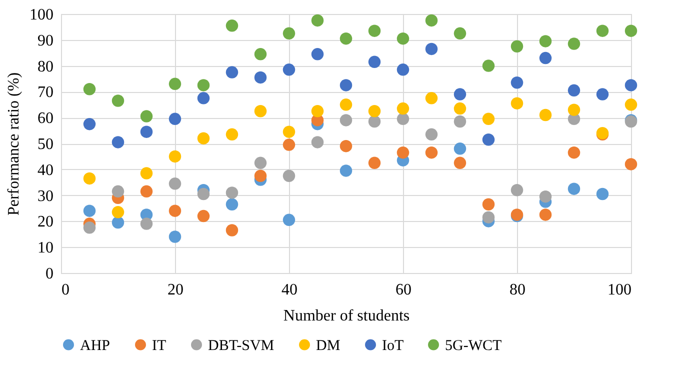 Image resolution: width=685 pixels, height=382 pixels. What do you see at coordinates (404, 290) in the screenshot?
I see `x-tick-label: 60` at bounding box center [404, 290].